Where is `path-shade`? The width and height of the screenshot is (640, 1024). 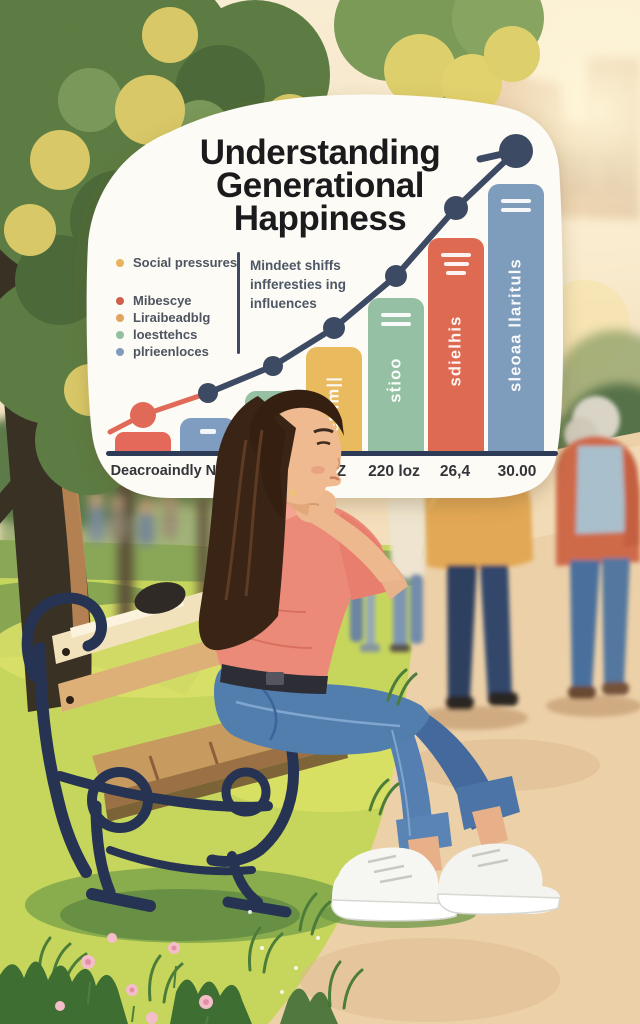
path-shade is located at coordinates (430, 980).